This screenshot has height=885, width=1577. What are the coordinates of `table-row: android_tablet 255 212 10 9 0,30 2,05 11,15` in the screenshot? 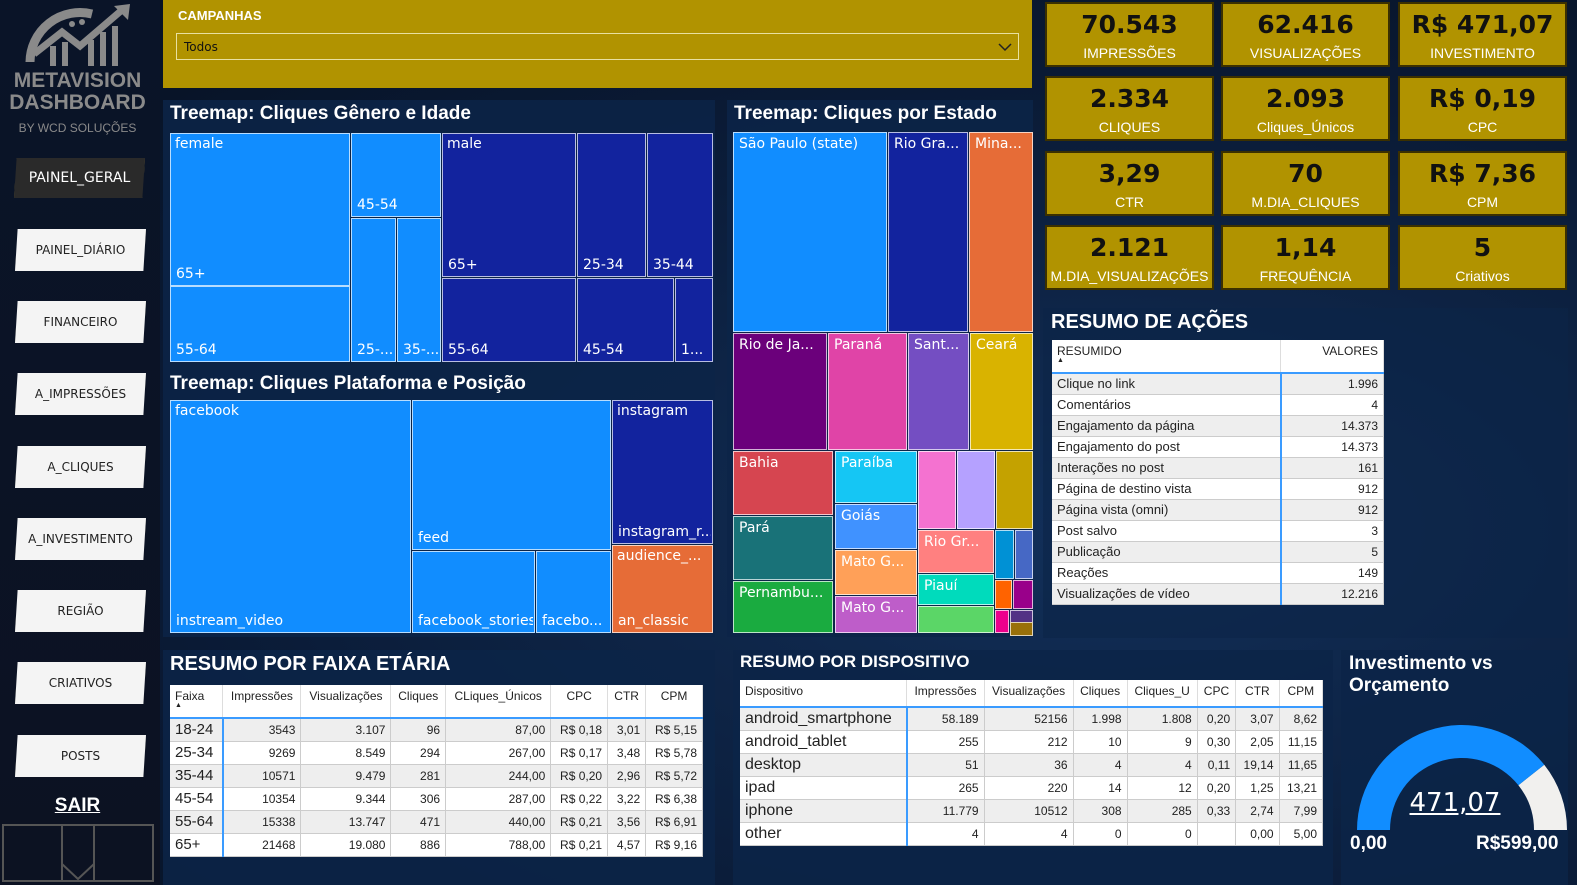 It's located at (1032, 742).